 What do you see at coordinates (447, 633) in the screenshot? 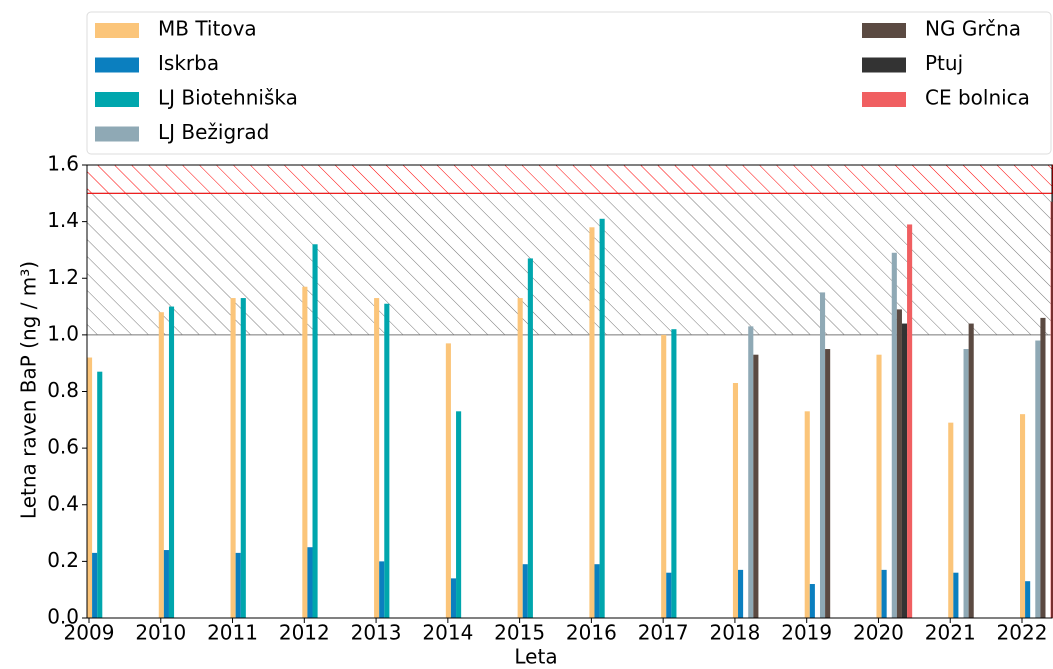
I see `x-tick-label: 2014` at bounding box center [447, 633].